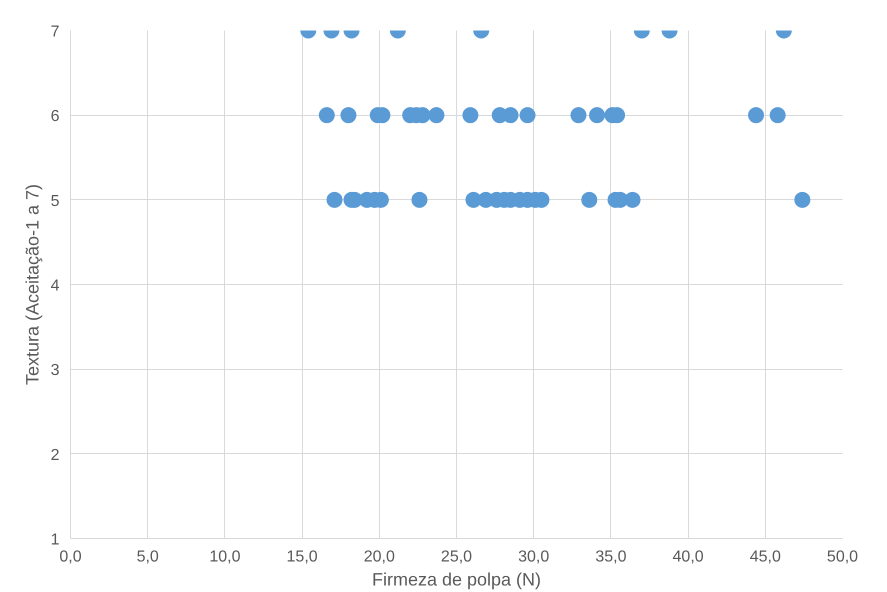 This screenshot has width=887, height=592. What do you see at coordinates (225, 557) in the screenshot?
I see `x-tick-label: 10,0` at bounding box center [225, 557].